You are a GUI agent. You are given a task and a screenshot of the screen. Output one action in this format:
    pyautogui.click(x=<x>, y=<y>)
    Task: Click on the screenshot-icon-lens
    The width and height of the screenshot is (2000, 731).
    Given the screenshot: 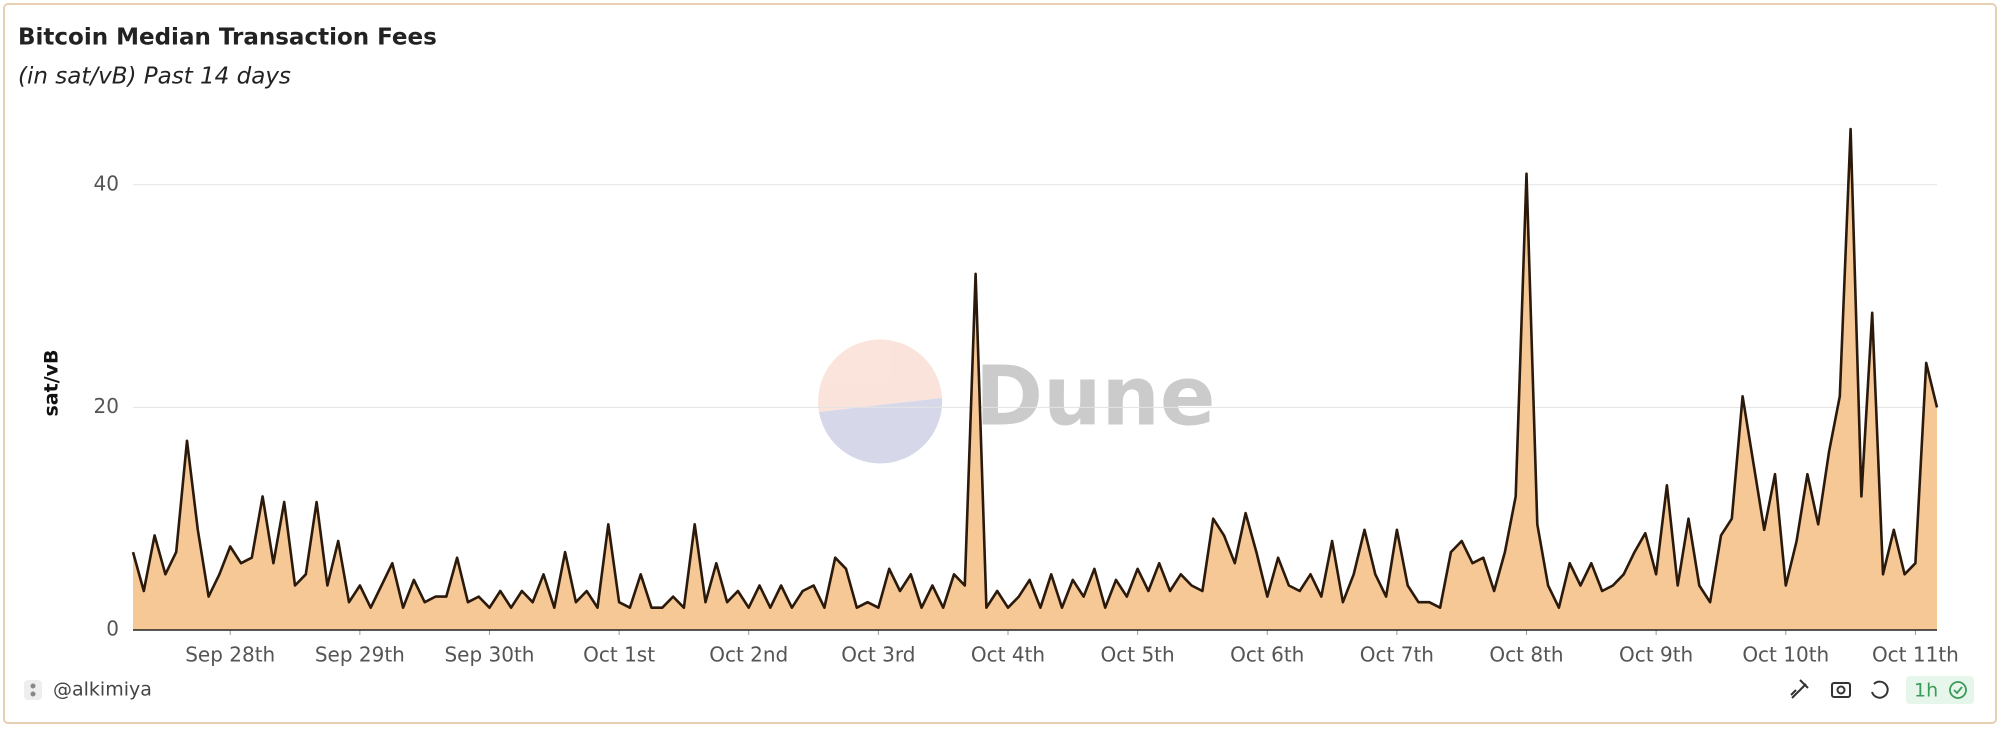 What is the action you would take?
    pyautogui.click(x=1841, y=690)
    